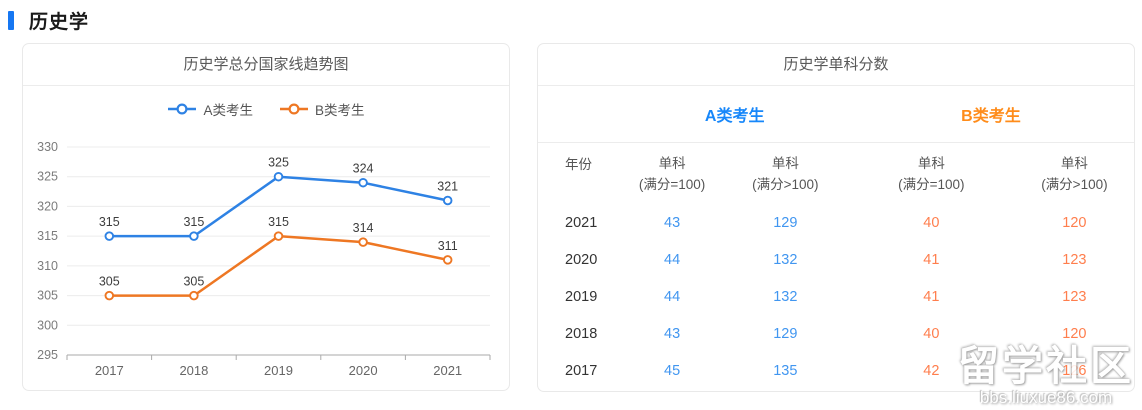 The height and width of the screenshot is (410, 1142). Describe the element at coordinates (836, 259) in the screenshot. I see `table-row: 2020 44 132 41 123` at that location.